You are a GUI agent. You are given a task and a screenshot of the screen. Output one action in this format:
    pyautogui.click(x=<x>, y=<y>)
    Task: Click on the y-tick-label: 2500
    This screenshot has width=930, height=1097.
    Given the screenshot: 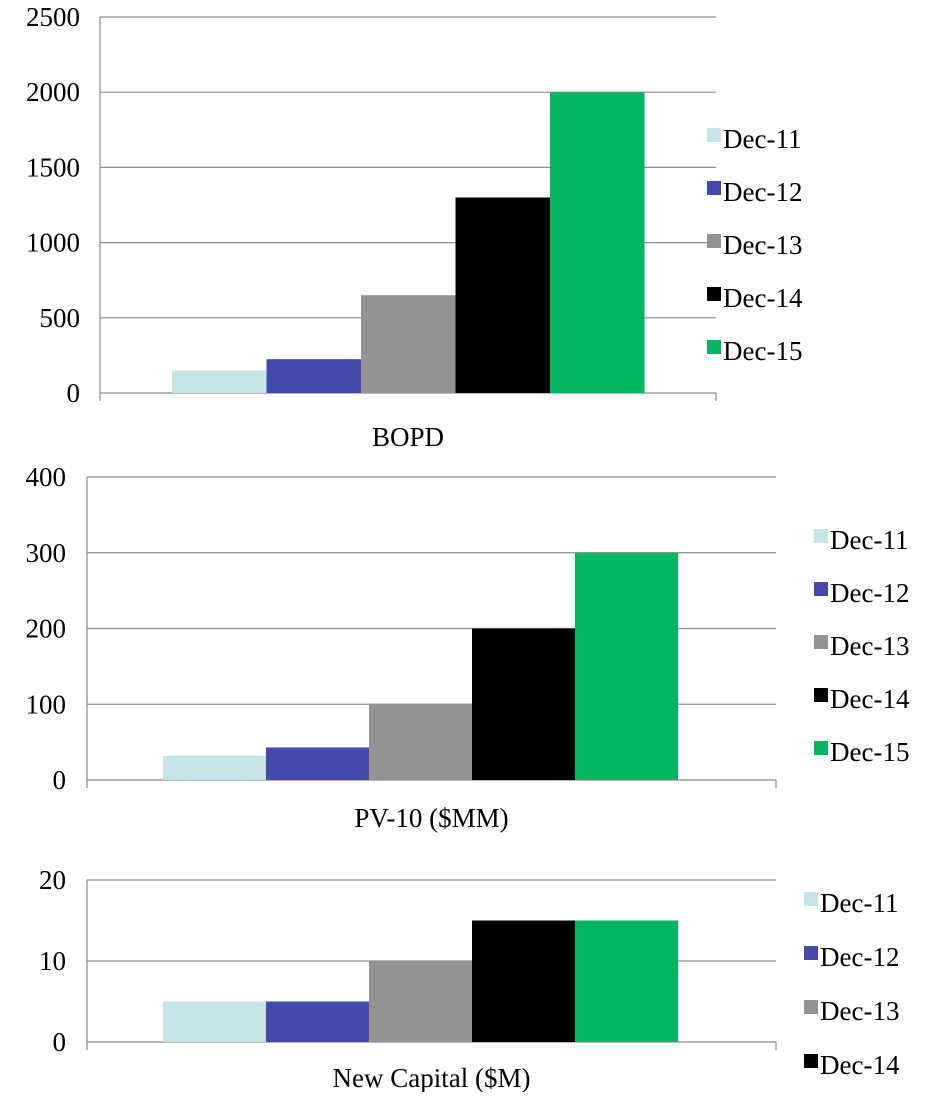 What is the action you would take?
    pyautogui.click(x=53, y=17)
    